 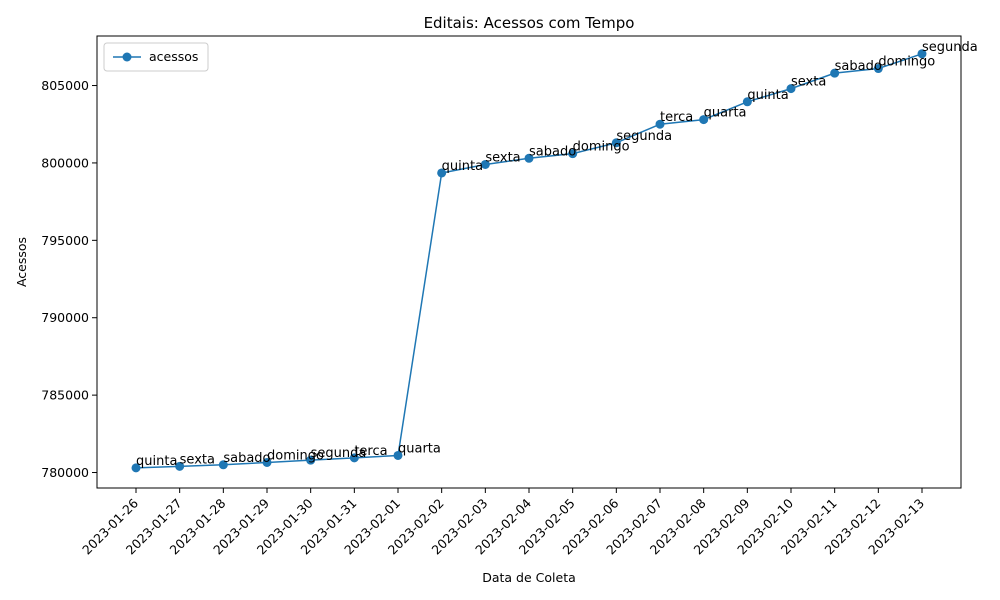 I want to click on chart-title: Editais: Acessos com Tempo, so click(x=529, y=23).